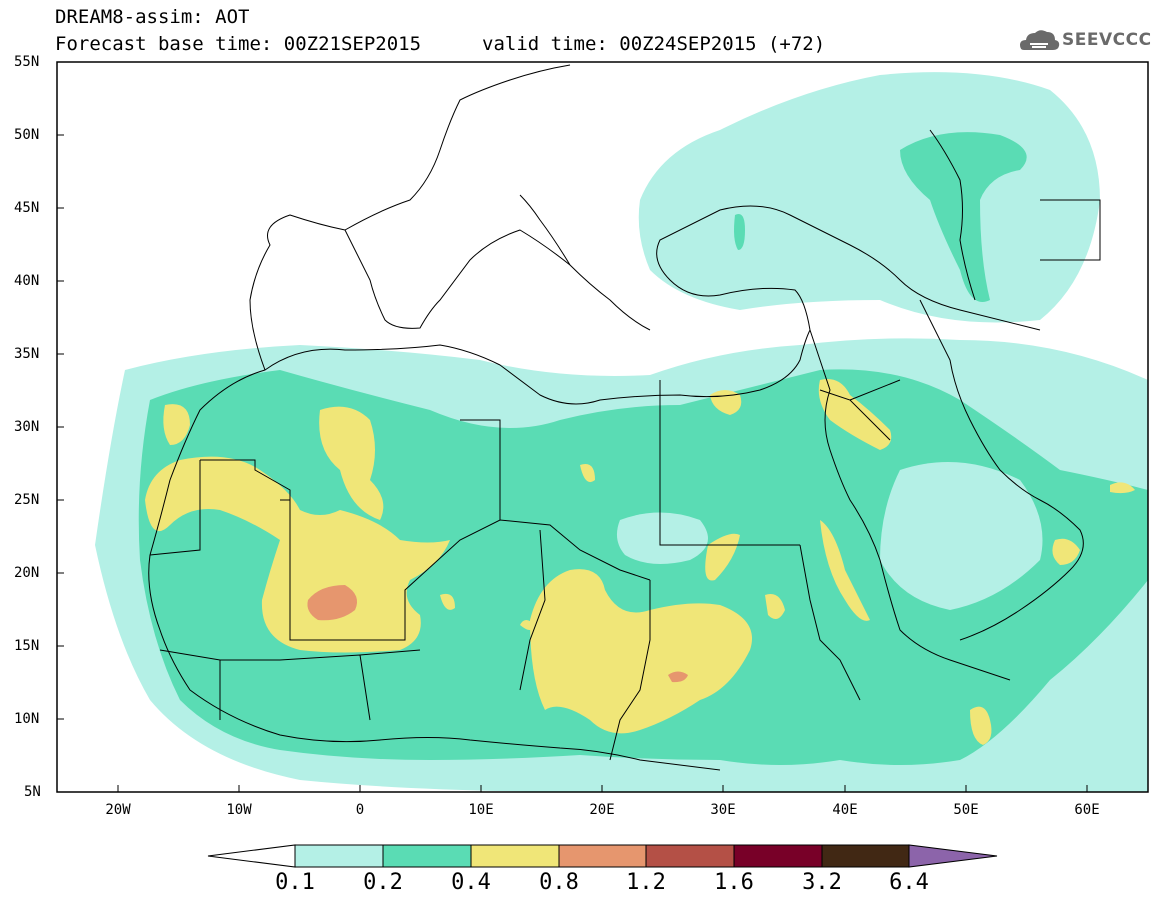 The width and height of the screenshot is (1165, 905). What do you see at coordinates (360, 810) in the screenshot?
I see `lon-label-0: 0` at bounding box center [360, 810].